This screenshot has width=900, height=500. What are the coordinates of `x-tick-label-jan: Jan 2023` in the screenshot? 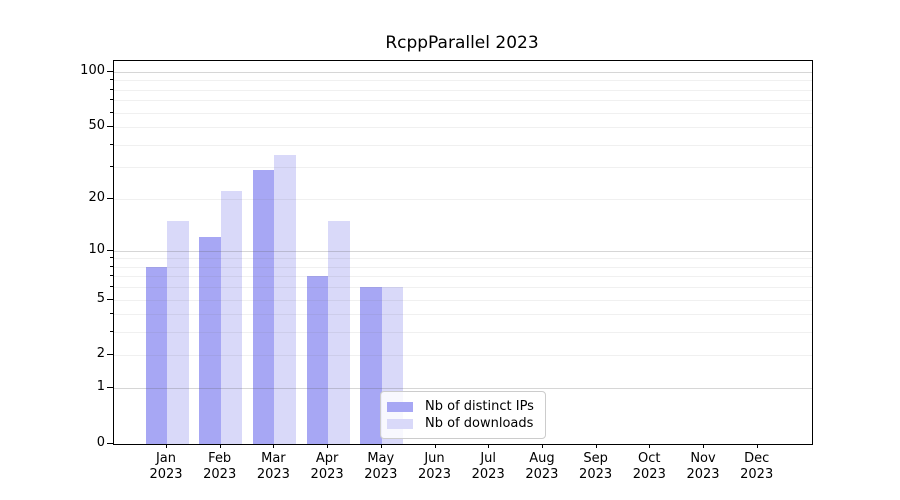 It's located at (166, 466).